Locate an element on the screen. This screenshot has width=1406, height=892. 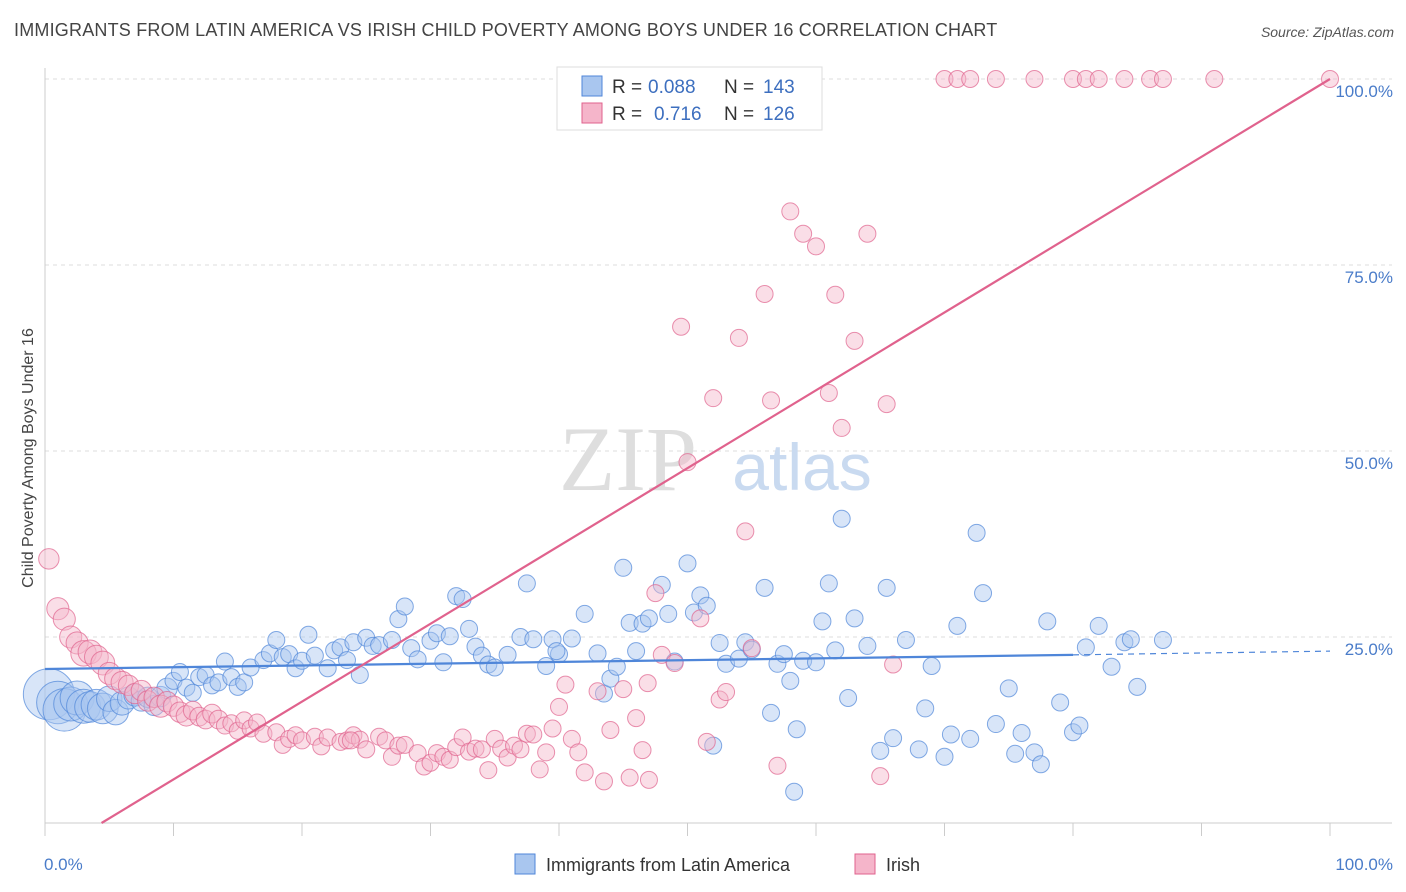
x-tick-label: 0.0% is located at coordinates (63, 864).